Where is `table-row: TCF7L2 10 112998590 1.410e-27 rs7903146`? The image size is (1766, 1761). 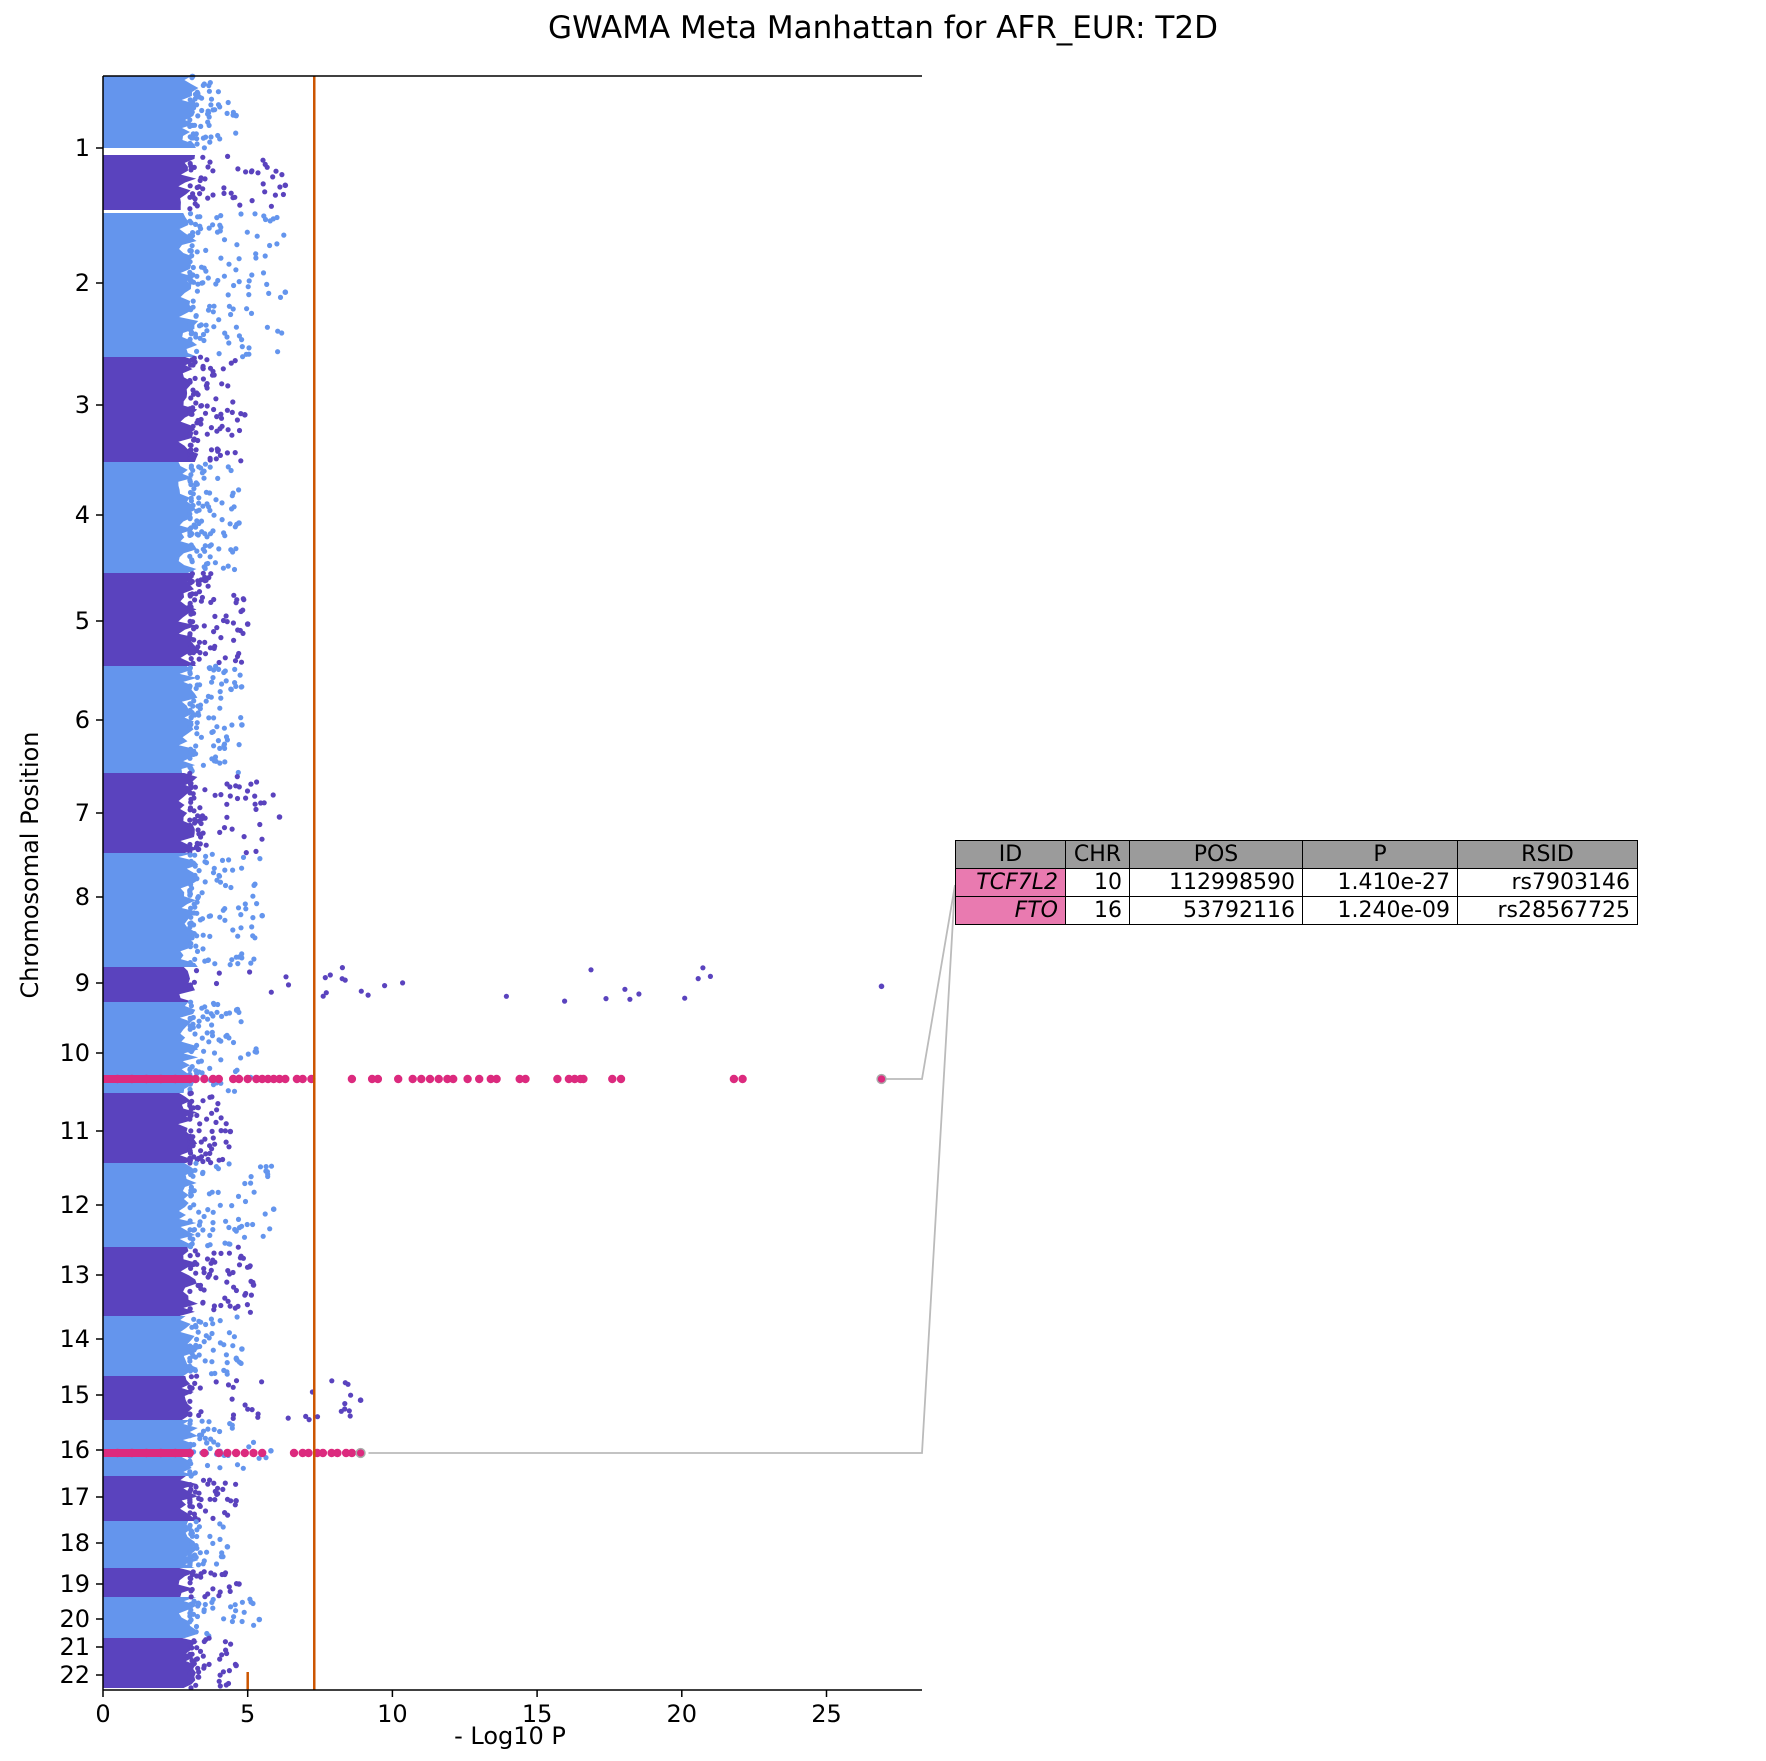 table-row: TCF7L2 10 112998590 1.410e-27 rs7903146 is located at coordinates (1296, 882).